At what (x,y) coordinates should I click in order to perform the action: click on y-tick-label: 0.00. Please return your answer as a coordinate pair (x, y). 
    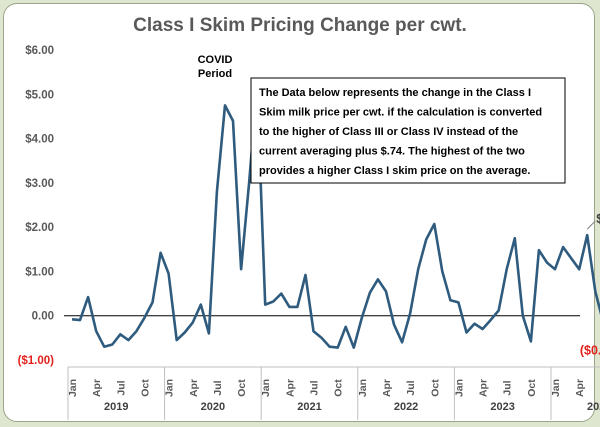
    Looking at the image, I should click on (43, 317).